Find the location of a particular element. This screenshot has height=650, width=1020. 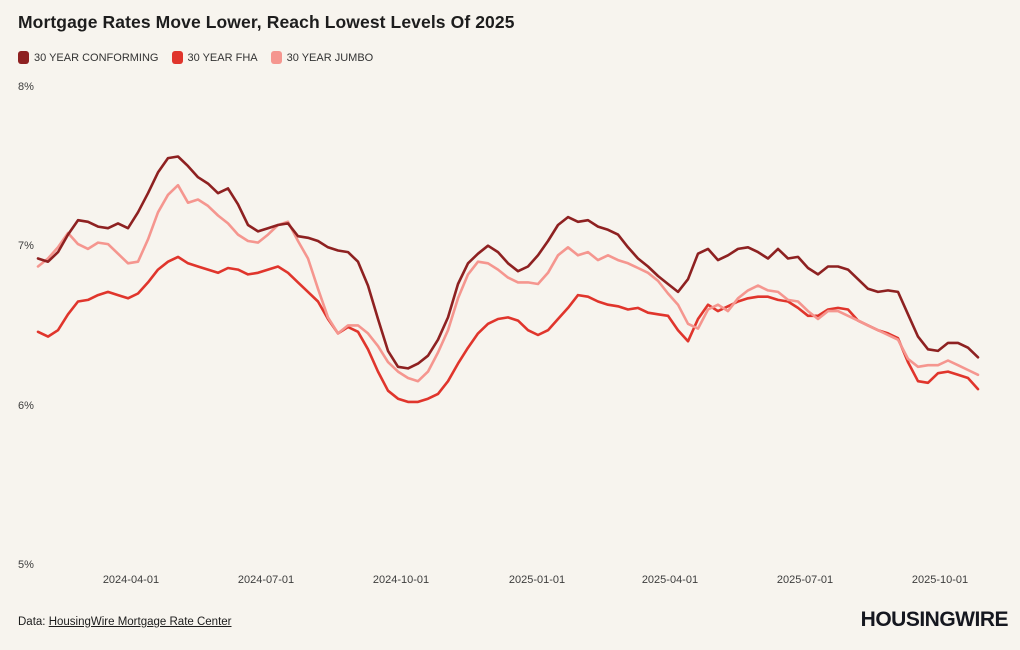

legend-item-30-year-fha: 30 YEAR FHA is located at coordinates (214, 57).